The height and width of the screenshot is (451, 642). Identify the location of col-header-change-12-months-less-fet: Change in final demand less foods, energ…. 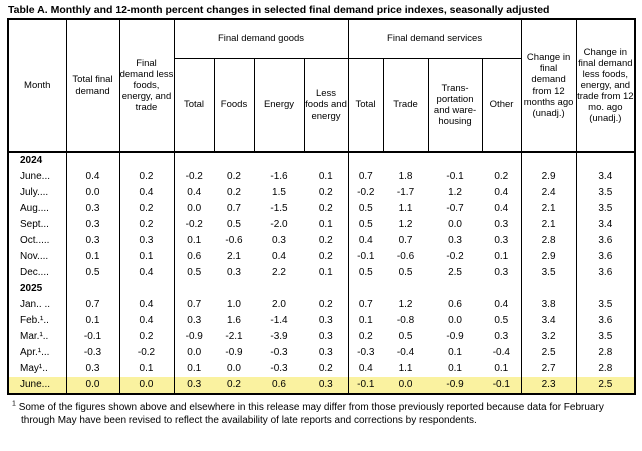
(605, 85).